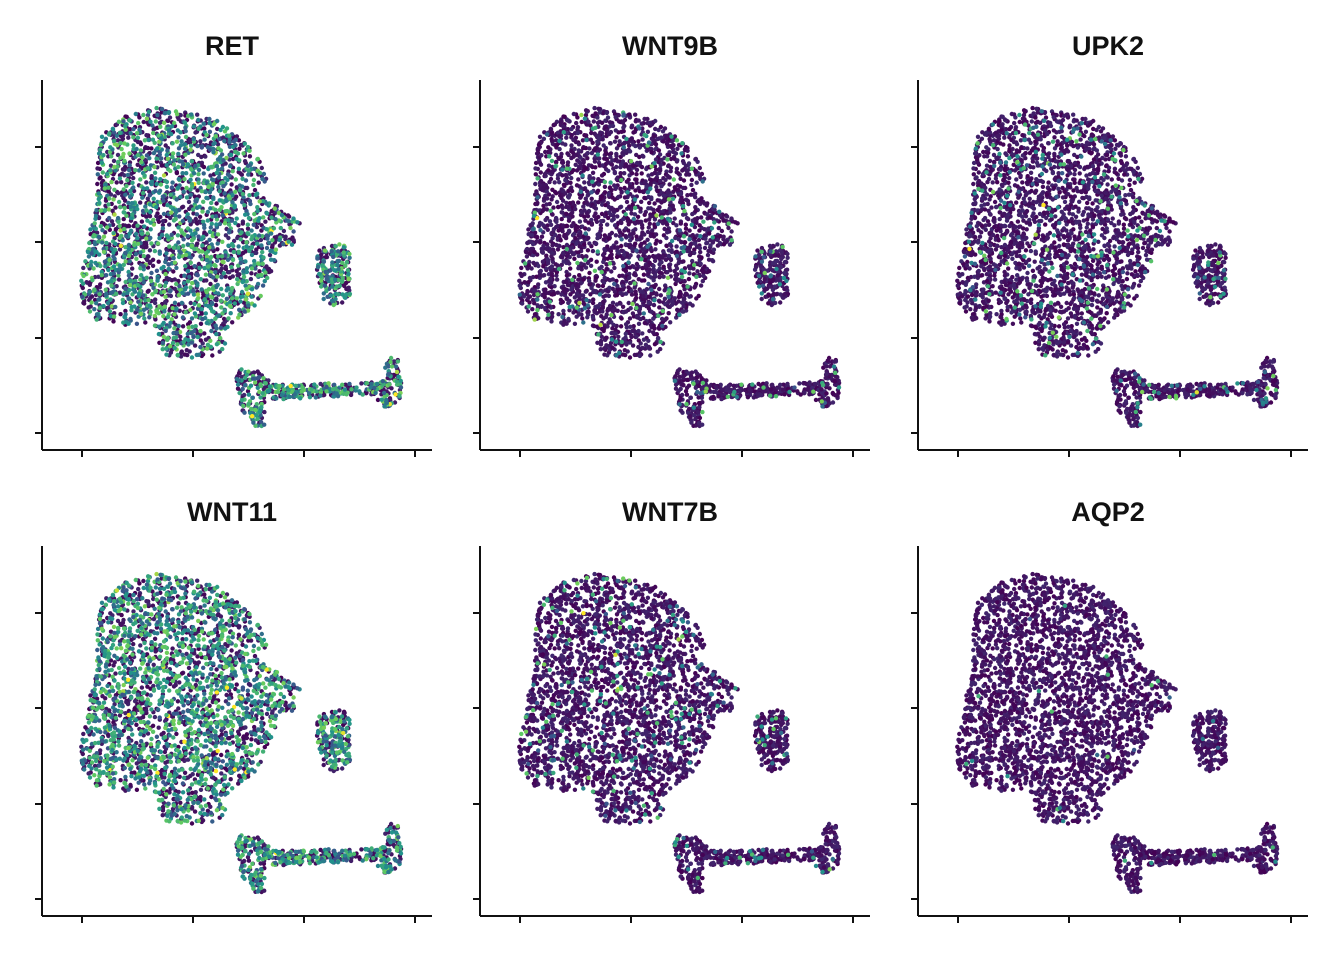 The image size is (1344, 960). What do you see at coordinates (233, 244) in the screenshot?
I see `panel-ret: RET` at bounding box center [233, 244].